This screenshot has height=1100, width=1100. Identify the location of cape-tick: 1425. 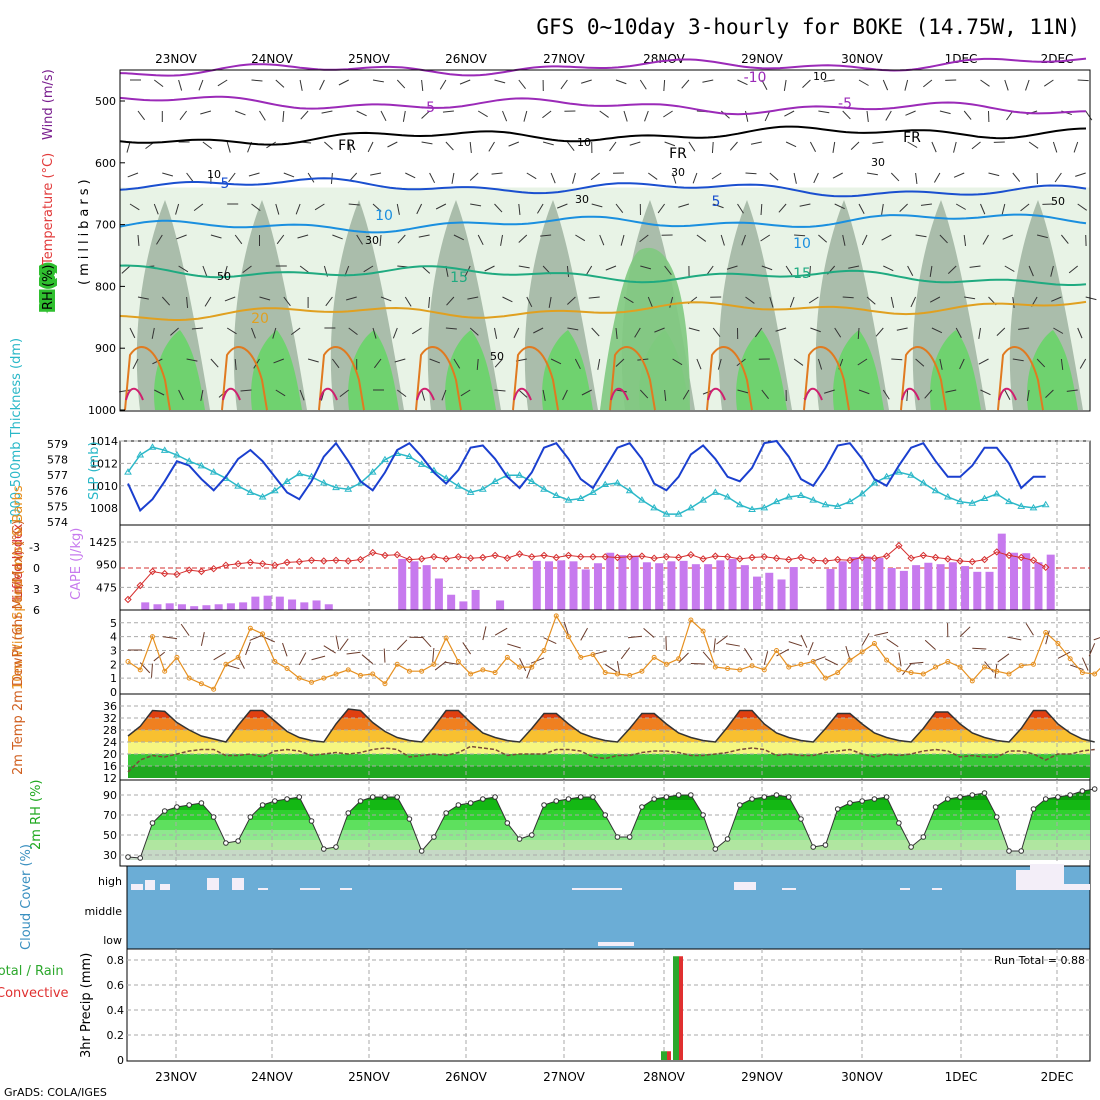
(103, 542).